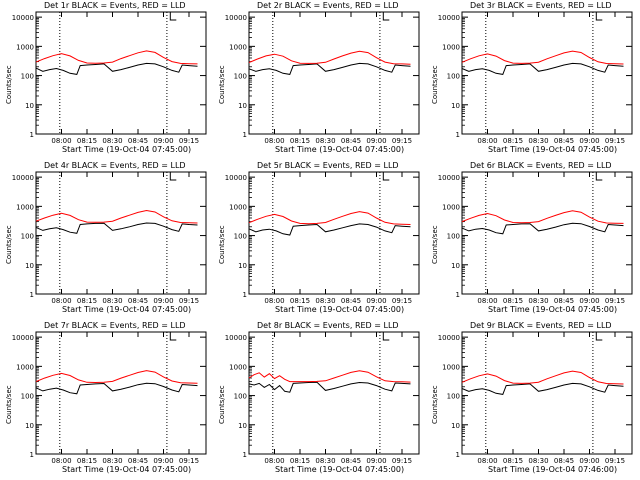  Describe the element at coordinates (541, 325) in the screenshot. I see `panel-title: Det 9r BLACK = Events, RED = LLD` at that location.